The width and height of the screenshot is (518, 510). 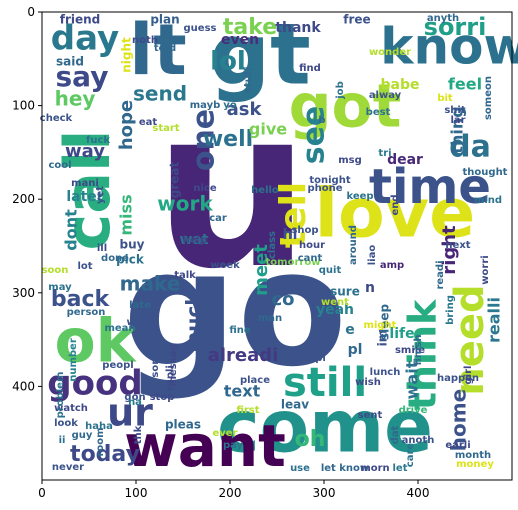 What do you see at coordinates (454, 110) in the screenshot?
I see `word-shit: shit` at bounding box center [454, 110].